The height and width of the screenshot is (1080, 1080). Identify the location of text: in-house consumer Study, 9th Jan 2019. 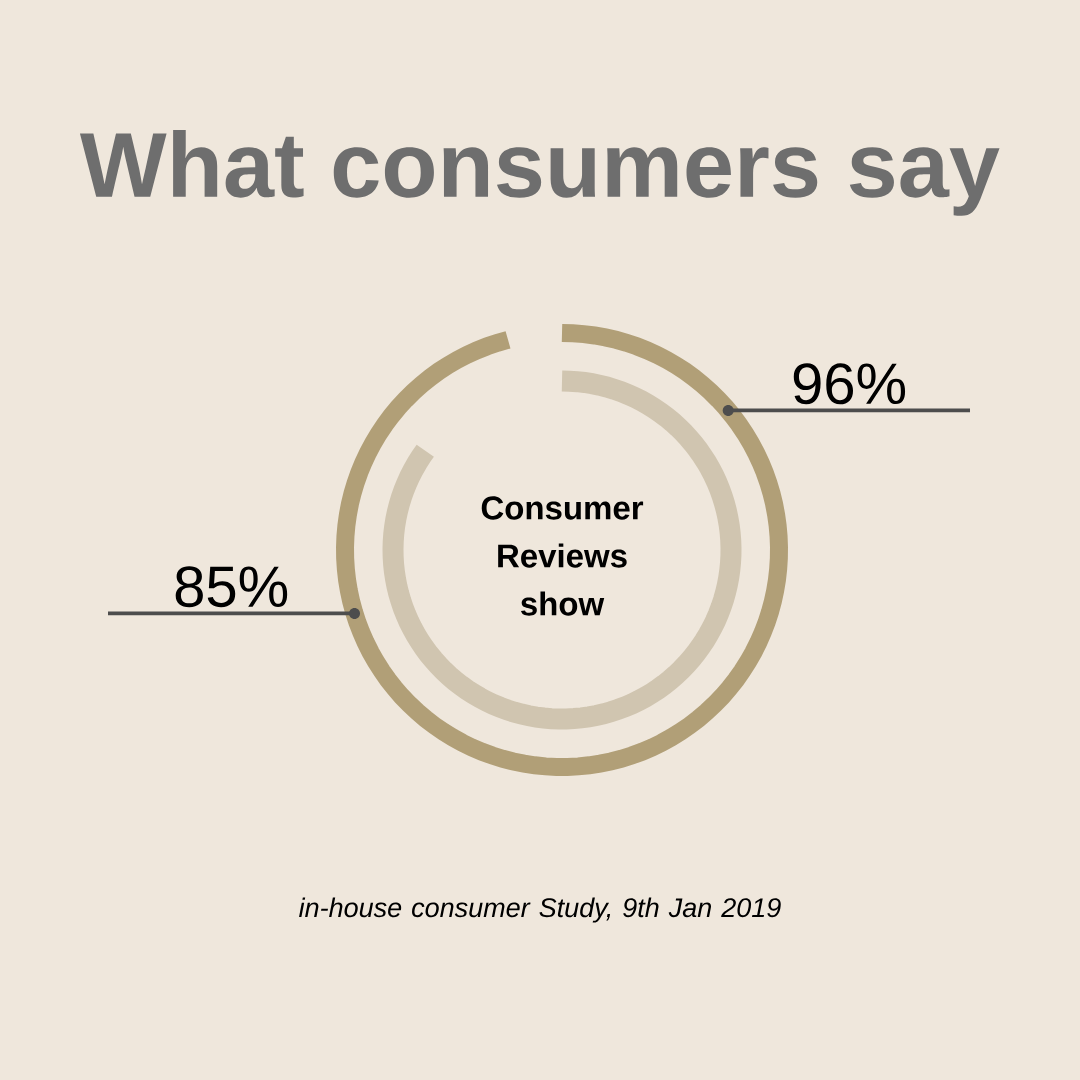
(540, 910).